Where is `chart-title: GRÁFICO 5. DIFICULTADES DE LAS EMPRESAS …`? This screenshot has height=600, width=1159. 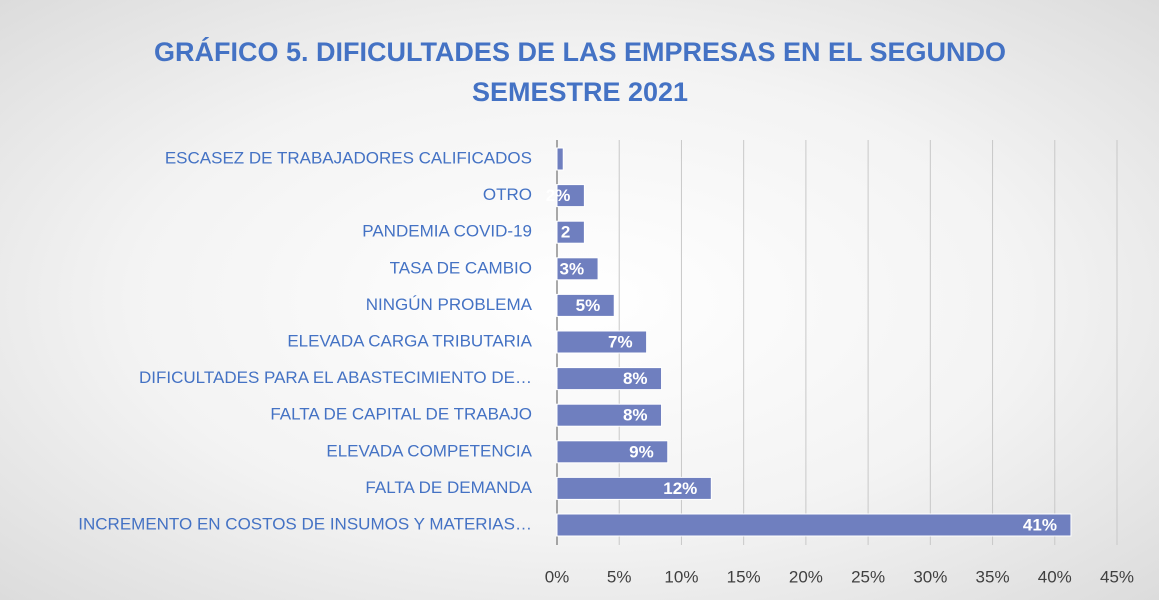
chart-title: GRÁFICO 5. DIFICULTADES DE LAS EMPRESAS … is located at coordinates (580, 72).